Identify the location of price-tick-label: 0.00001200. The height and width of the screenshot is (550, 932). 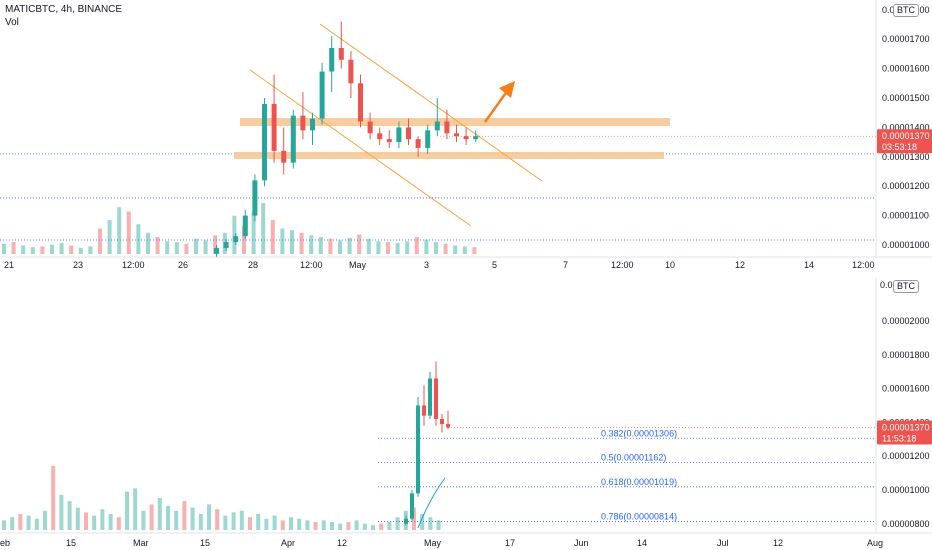
(906, 186).